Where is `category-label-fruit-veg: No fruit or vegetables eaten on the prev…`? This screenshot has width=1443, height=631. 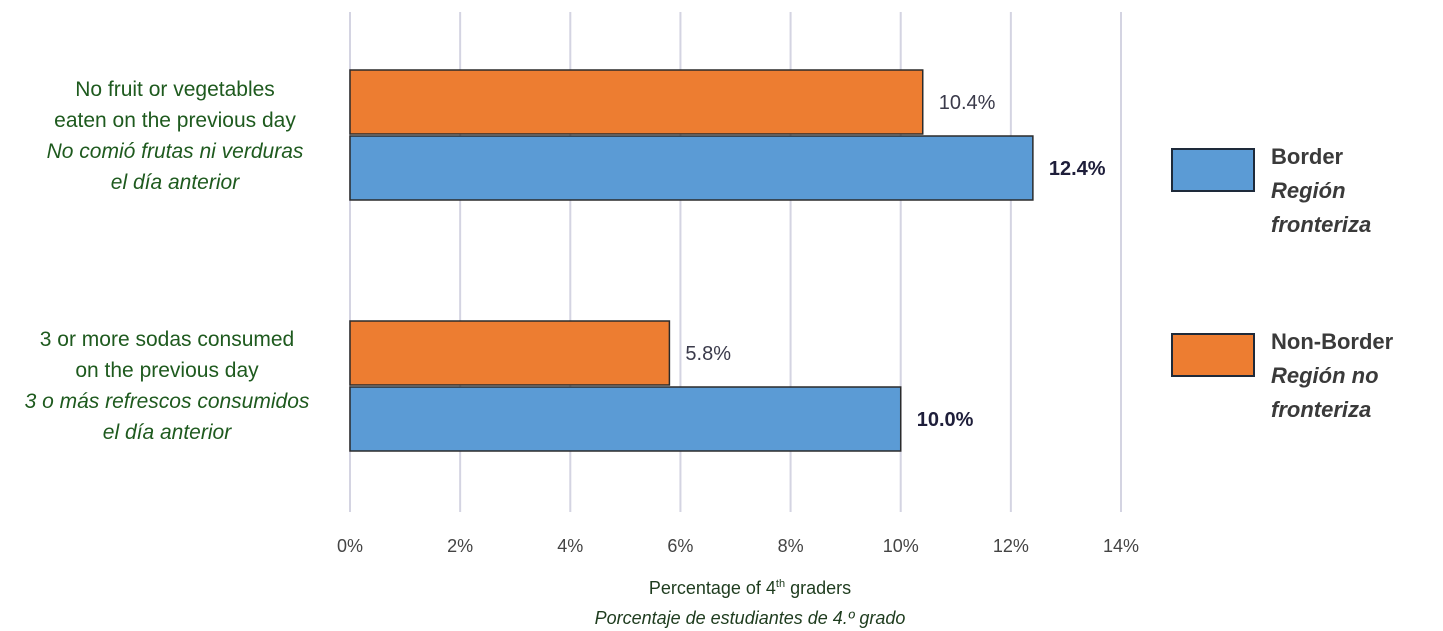 category-label-fruit-veg: No fruit or vegetables eaten on the prev… is located at coordinates (175, 136).